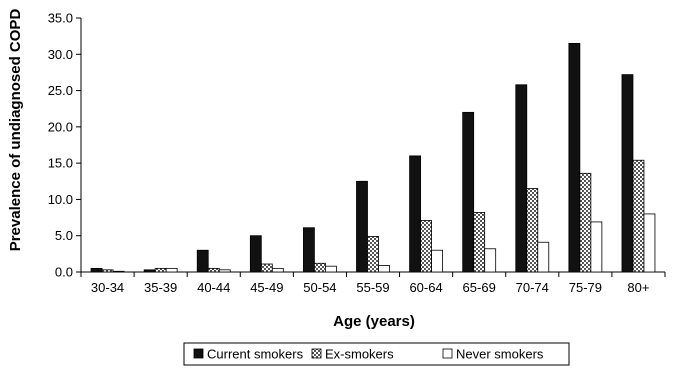 The width and height of the screenshot is (675, 378). I want to click on y-tick-label: 35.0, so click(60, 18).